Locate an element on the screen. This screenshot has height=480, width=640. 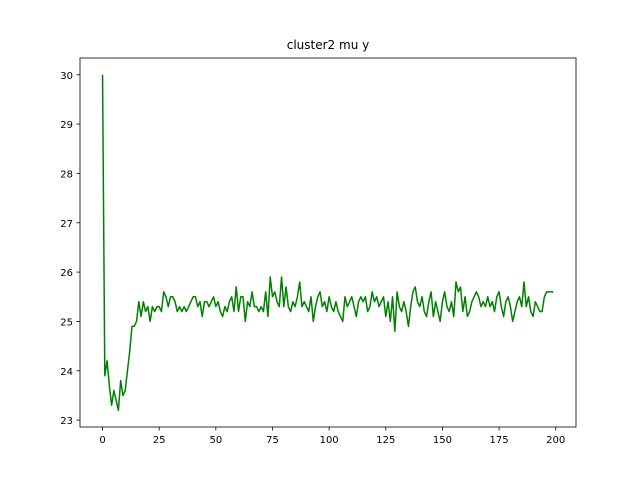
y-tick-label: 25 is located at coordinates (66, 322).